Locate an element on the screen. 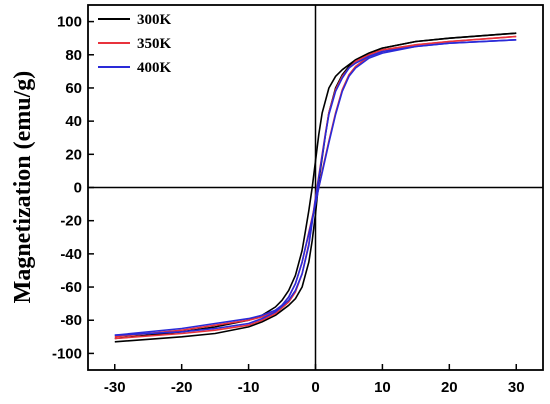  legend-label: 350K is located at coordinates (154, 44).